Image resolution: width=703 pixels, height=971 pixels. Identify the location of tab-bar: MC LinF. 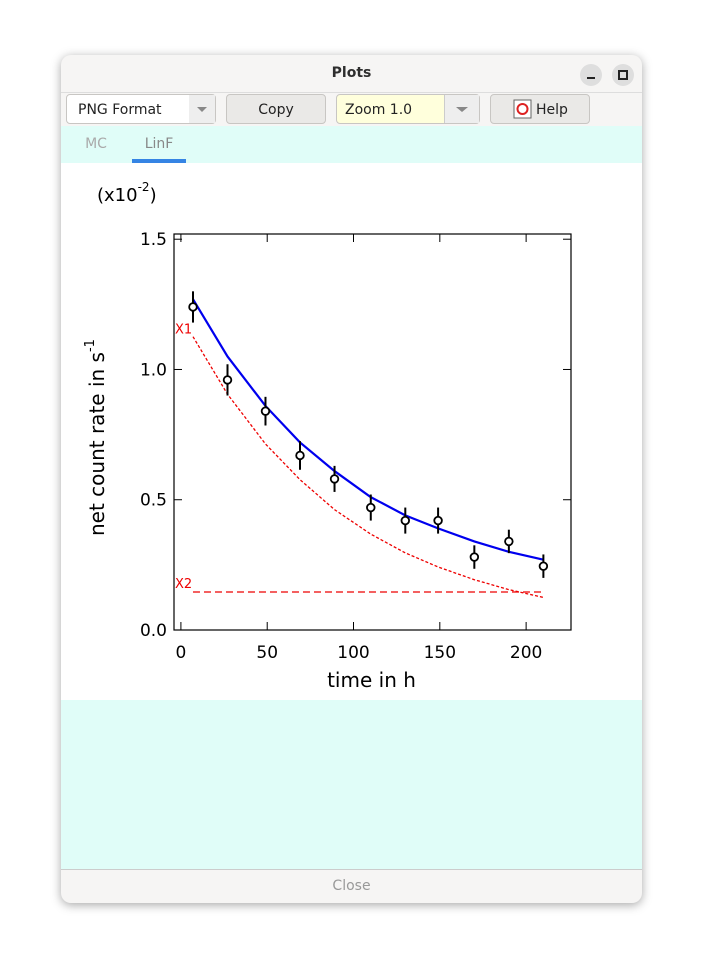
(351, 144).